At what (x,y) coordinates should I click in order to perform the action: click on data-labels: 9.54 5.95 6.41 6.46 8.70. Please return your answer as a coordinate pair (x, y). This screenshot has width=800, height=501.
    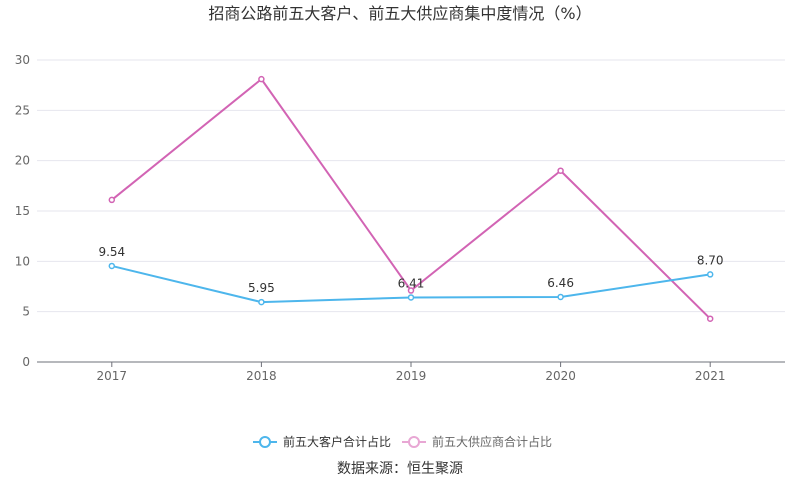
    Looking at the image, I should click on (410, 270).